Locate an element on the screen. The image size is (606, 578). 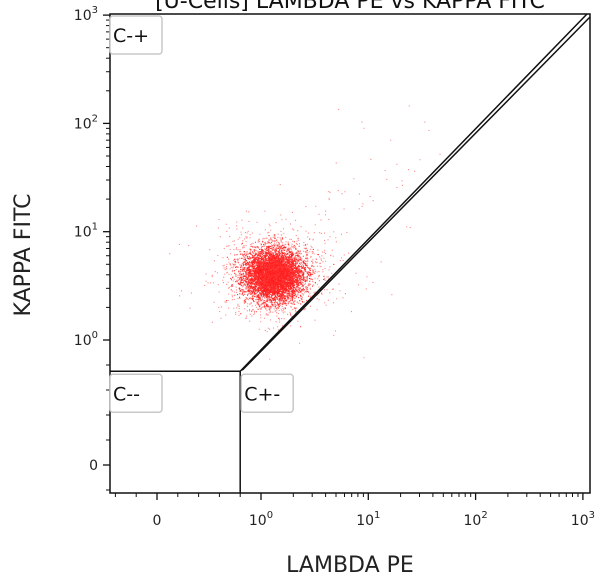
x-tick-label: 0 is located at coordinates (157, 521).